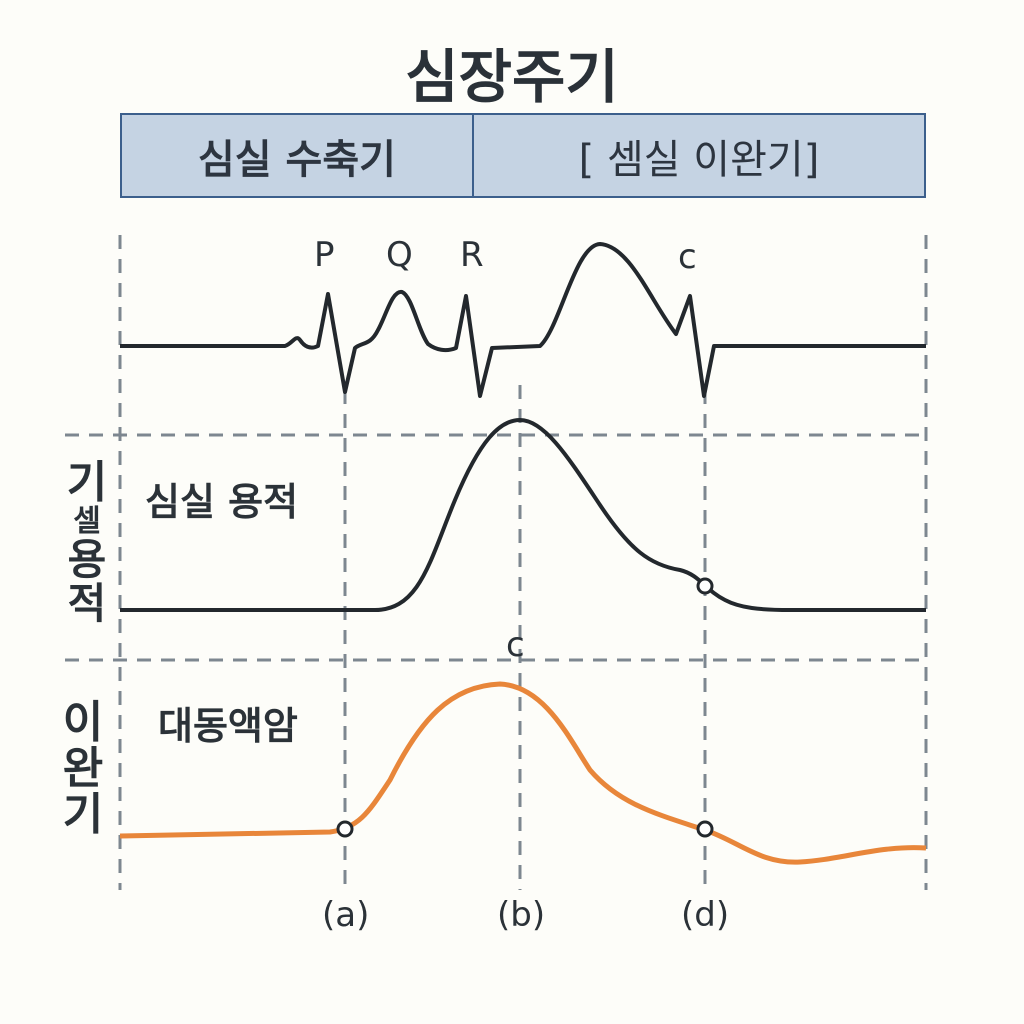 Image resolution: width=1024 pixels, height=1024 pixels. Describe the element at coordinates (705, 586) in the screenshot. I see `volume-marker-point` at that location.